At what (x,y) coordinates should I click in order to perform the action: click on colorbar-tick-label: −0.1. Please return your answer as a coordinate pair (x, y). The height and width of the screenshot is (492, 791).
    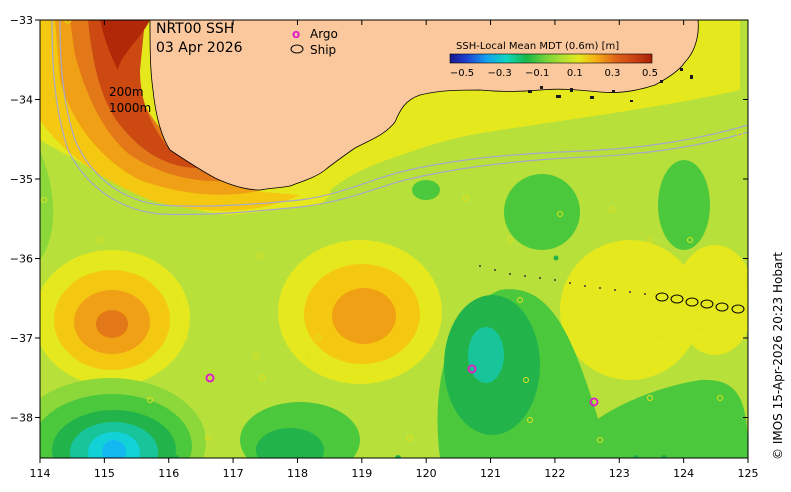
    Looking at the image, I should click on (537, 73).